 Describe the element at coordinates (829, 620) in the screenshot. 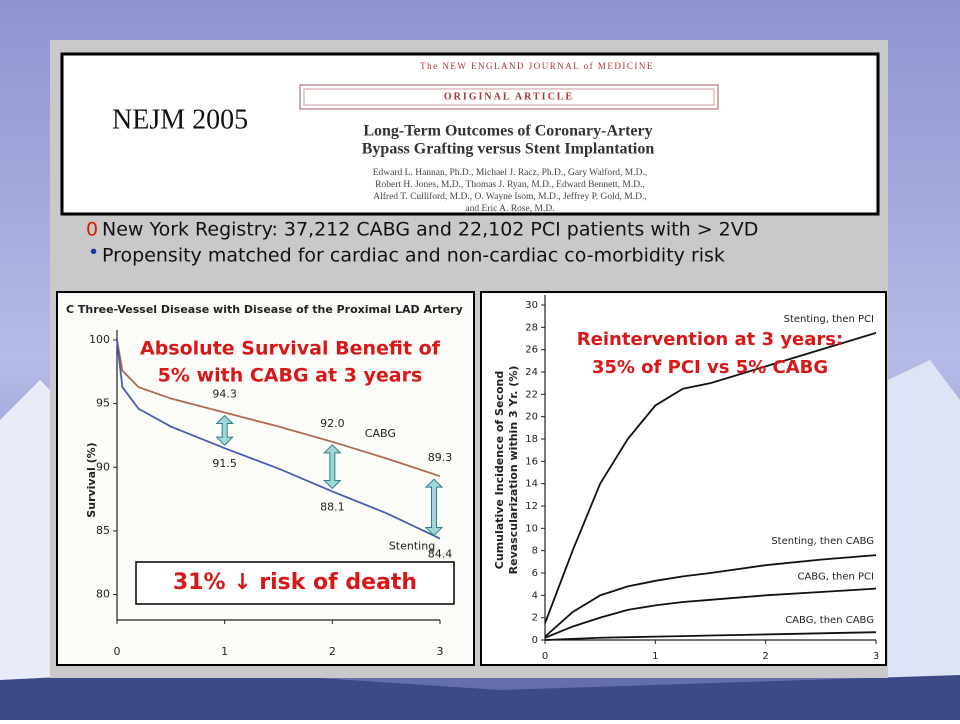

I see `series-label: CABG, then CABG` at that location.